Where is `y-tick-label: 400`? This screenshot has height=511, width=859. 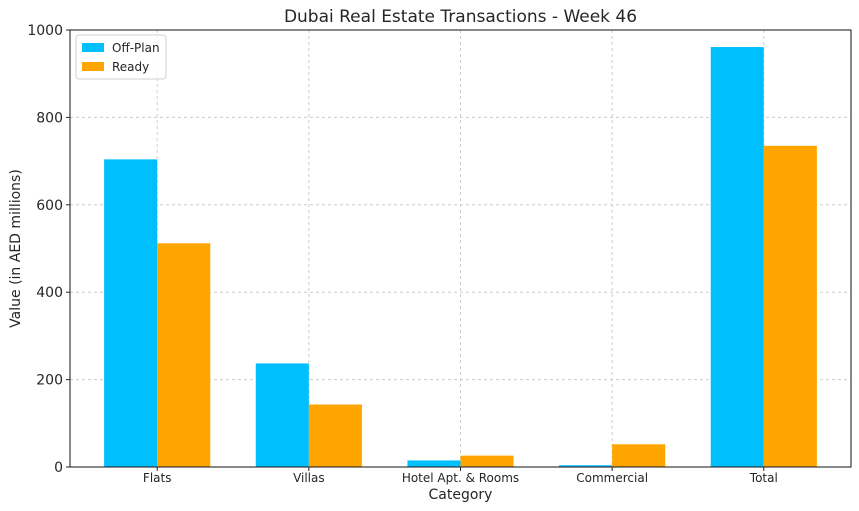 y-tick-label: 400 is located at coordinates (49, 293).